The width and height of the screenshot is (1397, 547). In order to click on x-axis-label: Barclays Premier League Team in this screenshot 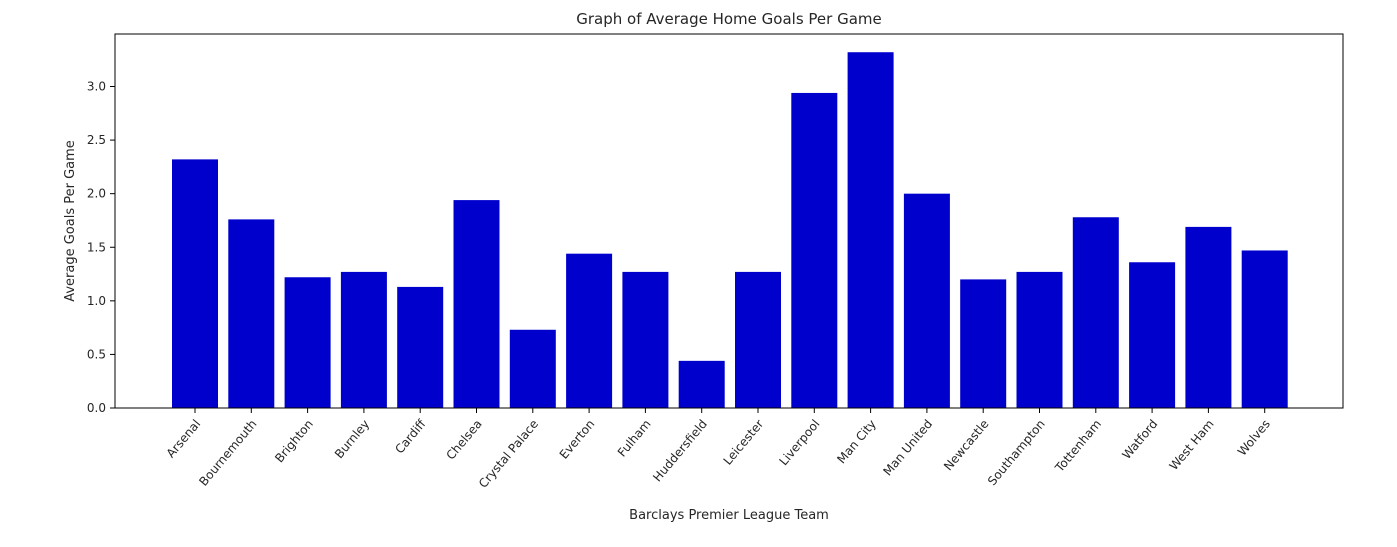, I will do `click(729, 515)`.